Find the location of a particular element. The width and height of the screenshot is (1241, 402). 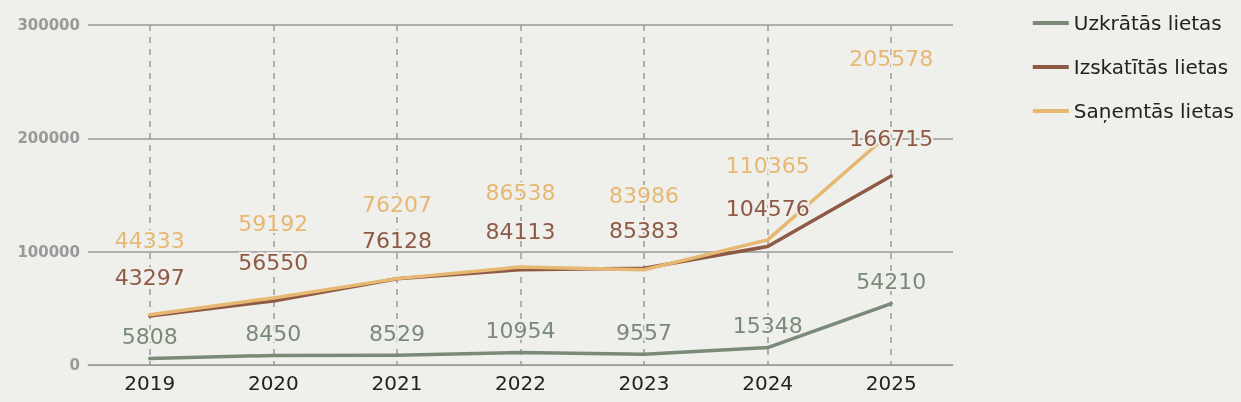

data-label: 43297 is located at coordinates (149, 278).